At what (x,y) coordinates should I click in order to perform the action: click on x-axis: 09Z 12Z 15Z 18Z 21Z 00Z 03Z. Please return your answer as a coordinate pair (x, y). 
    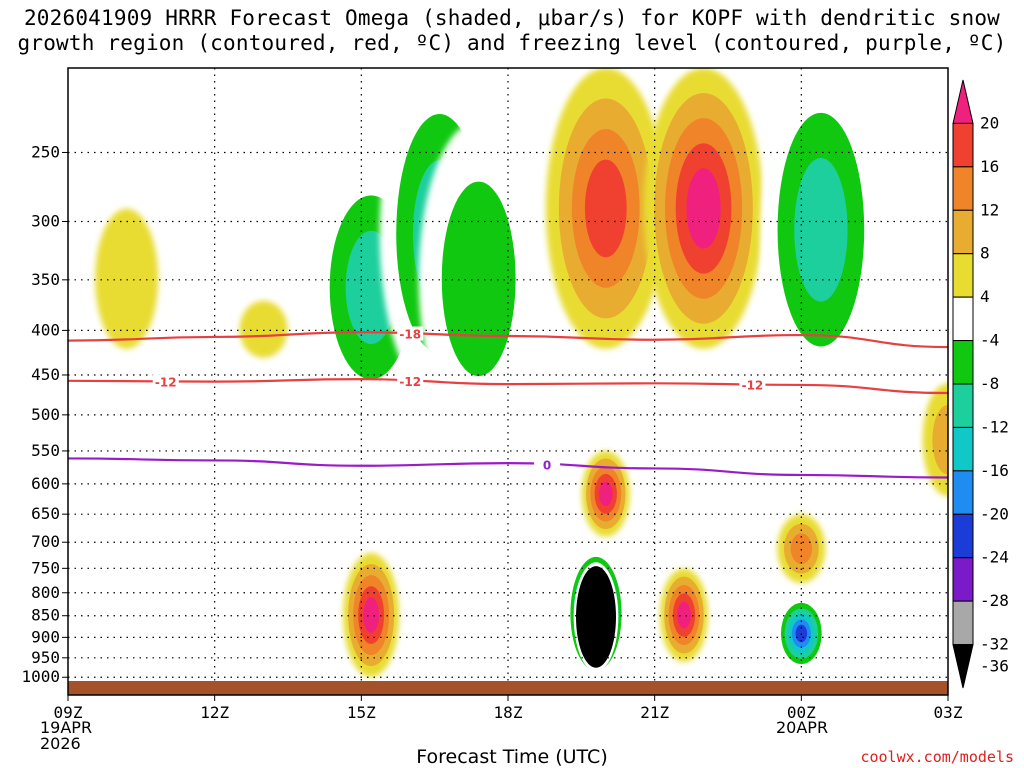
    Looking at the image, I should click on (508, 708).